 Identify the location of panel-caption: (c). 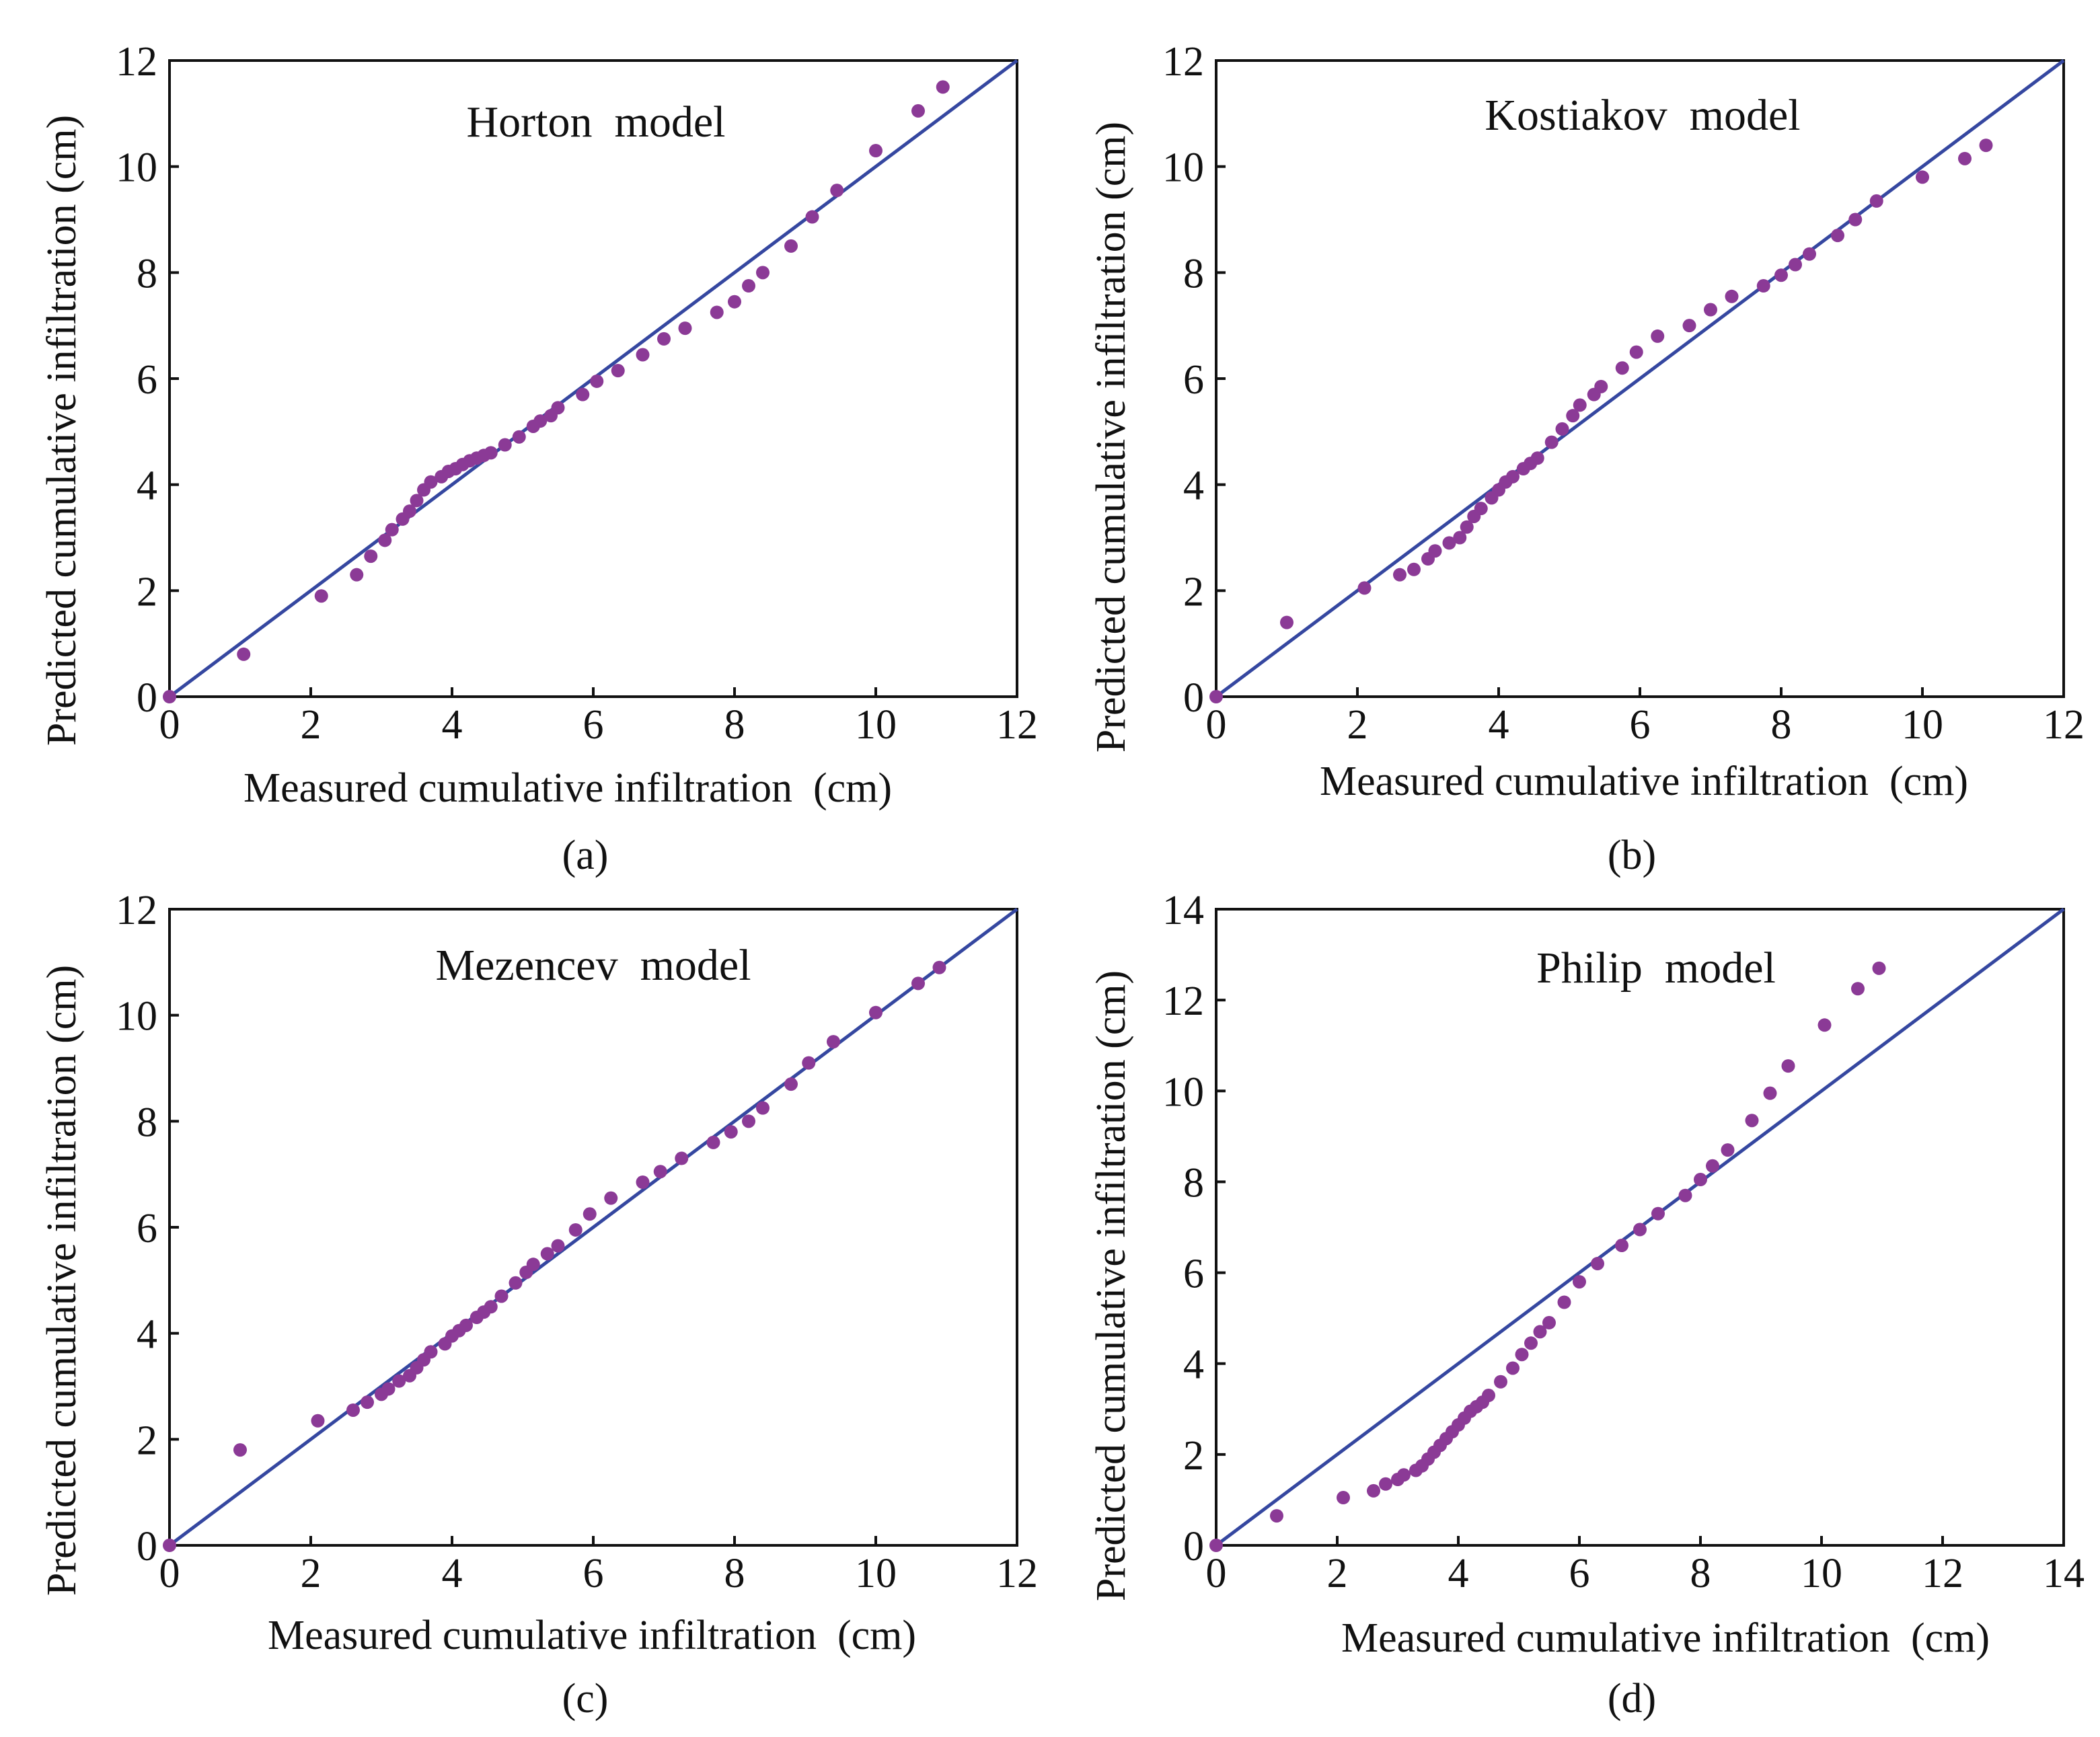
(585, 1699).